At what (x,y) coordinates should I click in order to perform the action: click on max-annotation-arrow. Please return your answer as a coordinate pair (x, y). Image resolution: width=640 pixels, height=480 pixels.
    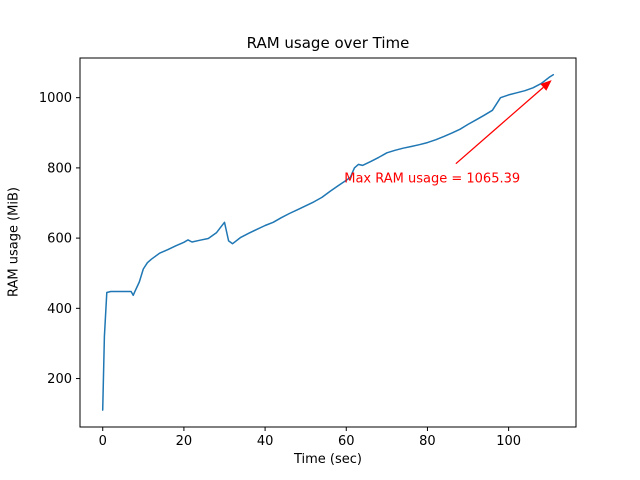
    Looking at the image, I should click on (499, 125).